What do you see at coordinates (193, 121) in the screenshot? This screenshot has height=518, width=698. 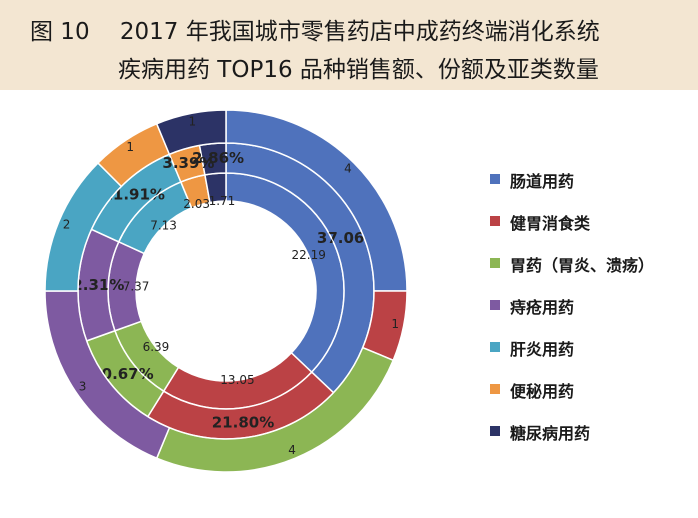 I see `outer-ring-label-7: 1` at bounding box center [193, 121].